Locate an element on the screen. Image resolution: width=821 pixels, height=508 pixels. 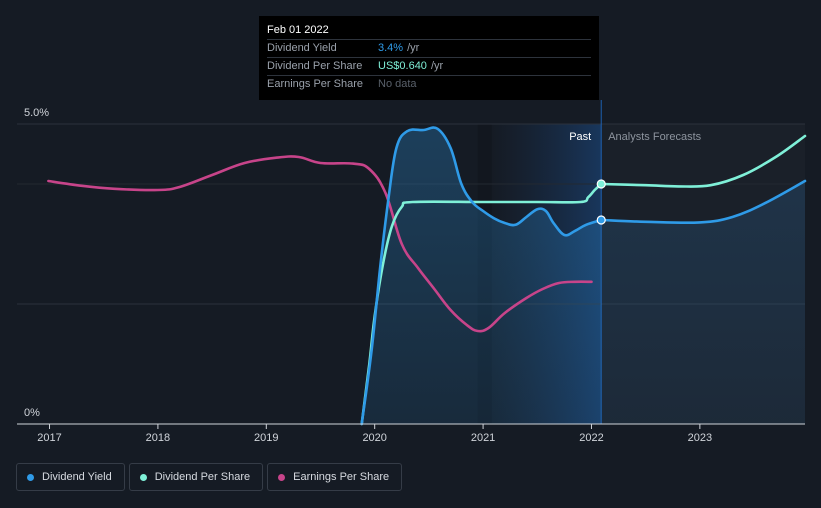
dividend-per-share-marker is located at coordinates (601, 184).